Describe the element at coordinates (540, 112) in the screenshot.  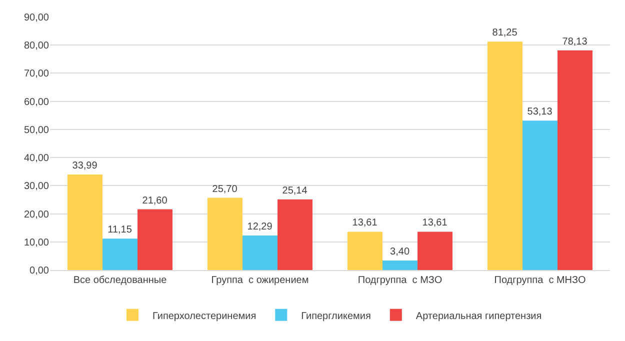
I see `data-label: 53,13` at that location.